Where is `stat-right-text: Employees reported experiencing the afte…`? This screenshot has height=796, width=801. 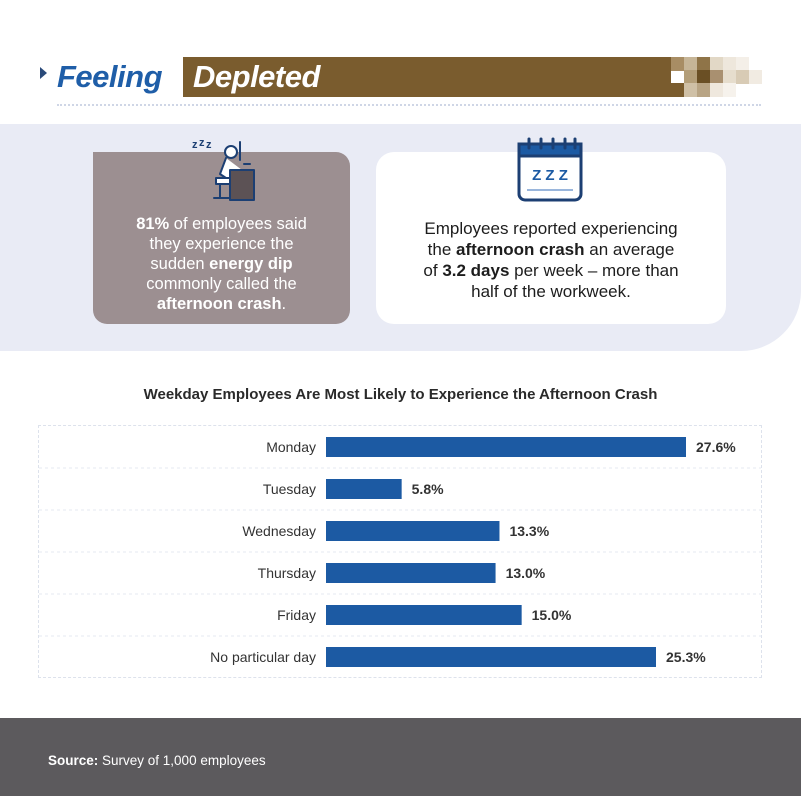 stat-right-text: Employees reported experiencing the afte… is located at coordinates (551, 260).